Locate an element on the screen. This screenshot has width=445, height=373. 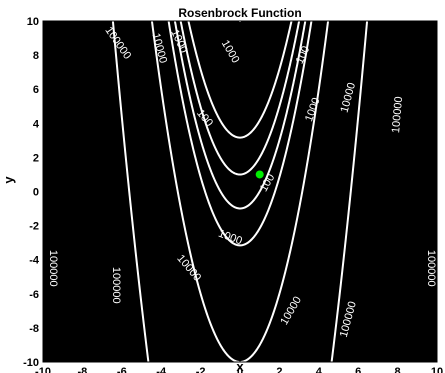
x-axis-ticks: -10 -8 -6 -4 -2 0 2 4 6 8 10 is located at coordinates (239, 365).